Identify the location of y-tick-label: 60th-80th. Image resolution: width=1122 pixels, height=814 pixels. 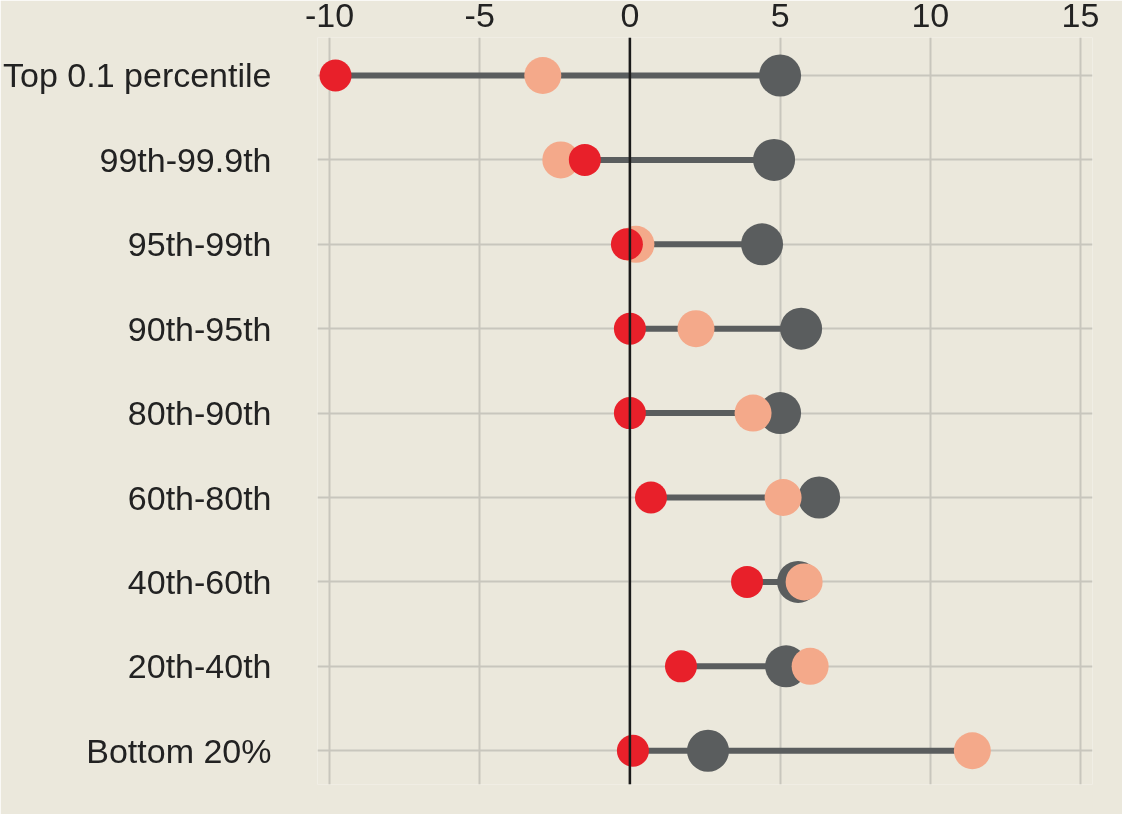
(199, 497).